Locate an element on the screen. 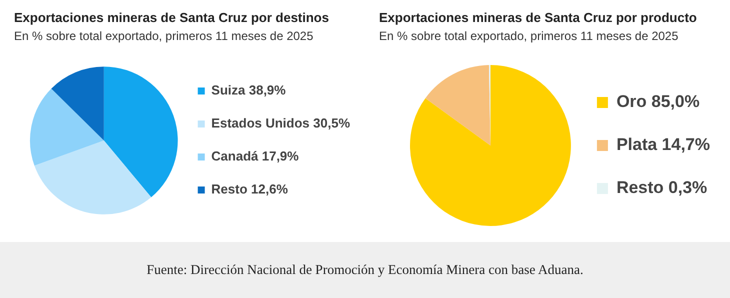 The image size is (730, 298). chart-title: Exportaciones mineras de Santa Cruz por destinos is located at coordinates (172, 17).